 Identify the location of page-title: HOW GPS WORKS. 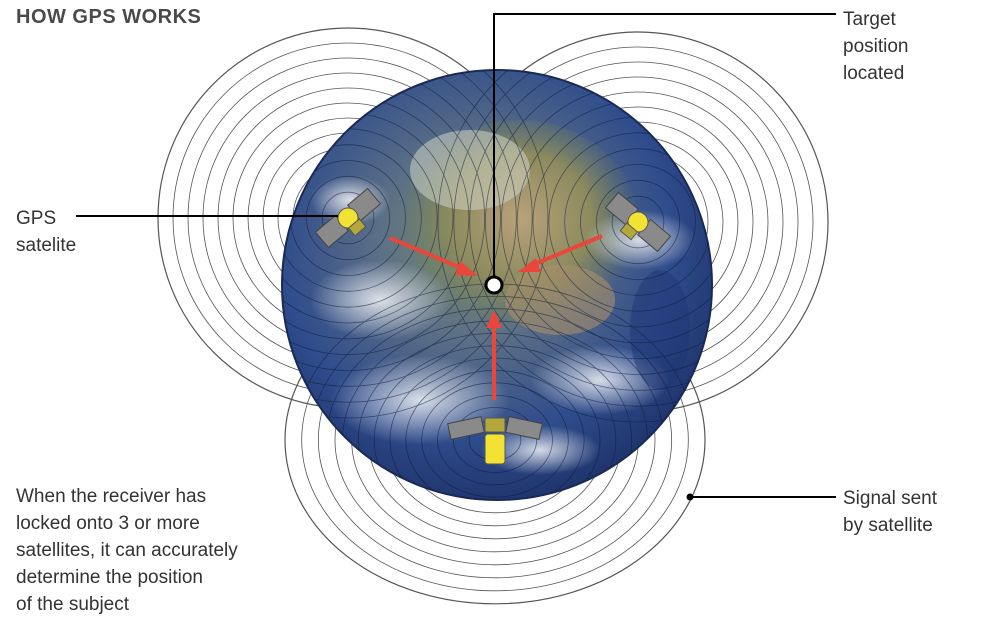
(109, 17).